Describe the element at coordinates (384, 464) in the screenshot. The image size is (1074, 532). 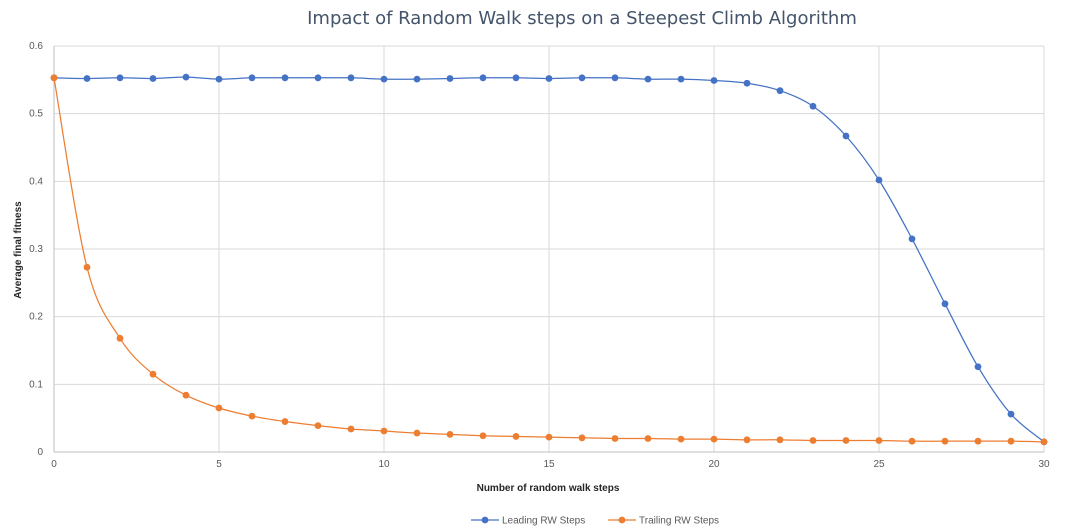
I see `x-tick-label: 10` at that location.